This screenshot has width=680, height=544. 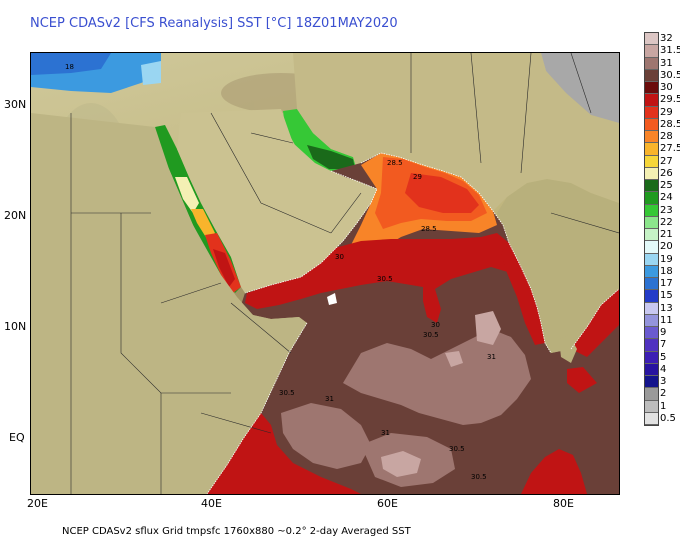 I want to click on sri-lanka, so click(x=568, y=349).